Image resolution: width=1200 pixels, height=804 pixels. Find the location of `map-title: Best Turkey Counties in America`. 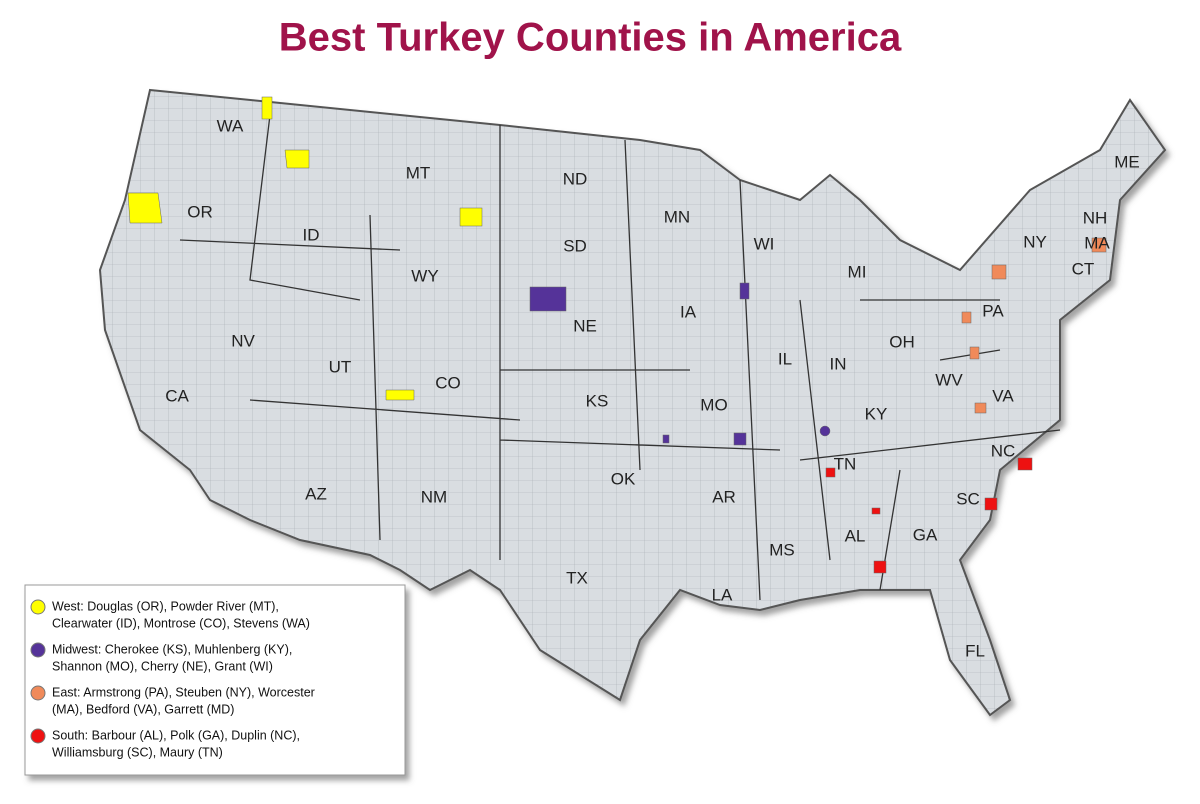

map-title: Best Turkey Counties in America is located at coordinates (590, 38).